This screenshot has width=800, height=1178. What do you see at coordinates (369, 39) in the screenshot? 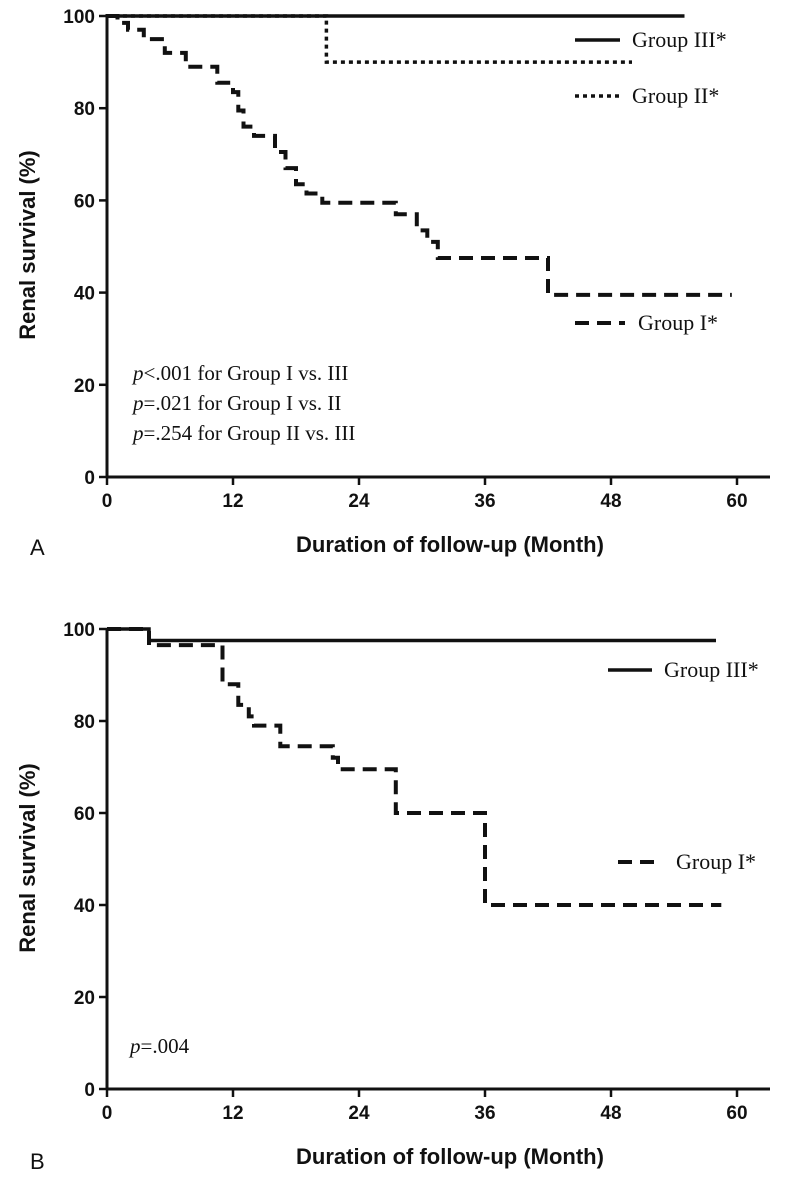
I see `series-line-group-ii` at bounding box center [369, 39].